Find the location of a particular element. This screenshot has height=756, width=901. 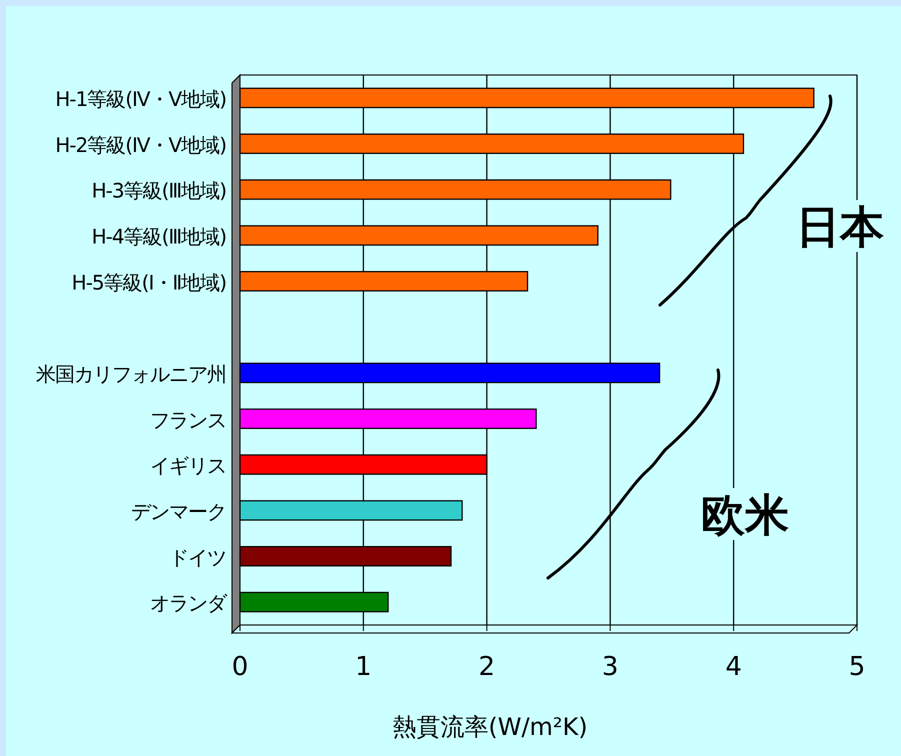

y-tick-label: H-5等級(Ⅰ・Ⅱ地域) is located at coordinates (149, 282).